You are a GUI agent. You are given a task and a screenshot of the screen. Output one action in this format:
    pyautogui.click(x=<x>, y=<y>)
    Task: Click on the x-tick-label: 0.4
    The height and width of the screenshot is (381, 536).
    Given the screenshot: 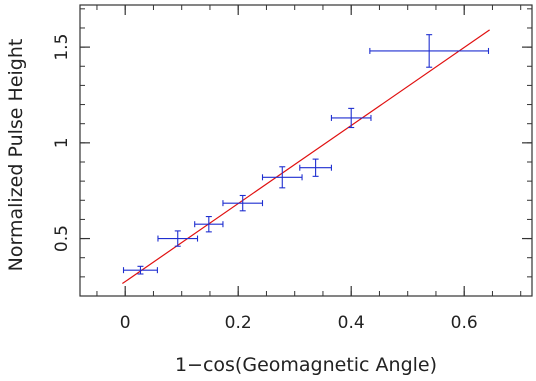 What is the action you would take?
    pyautogui.click(x=351, y=323)
    